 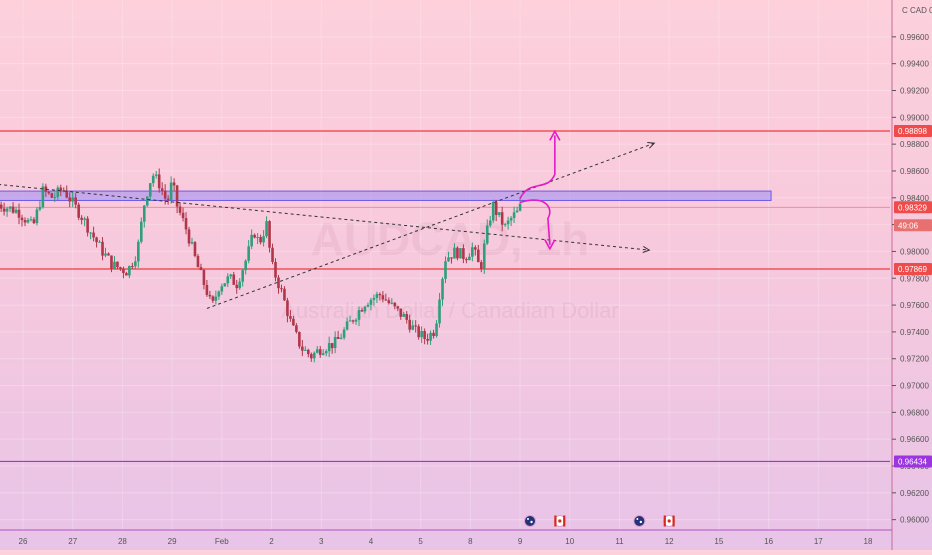 What do you see at coordinates (914, 359) in the screenshot?
I see `y-tick-label: 0.97200` at bounding box center [914, 359].